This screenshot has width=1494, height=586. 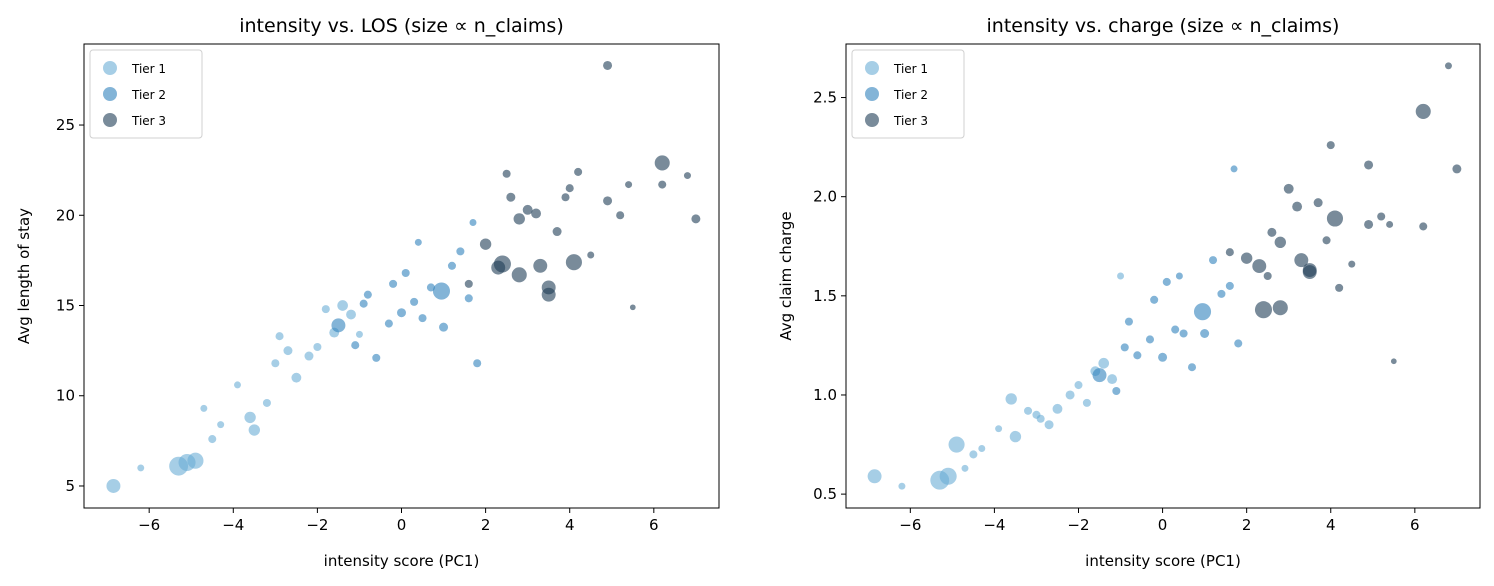 What do you see at coordinates (24, 276) in the screenshot?
I see `y-axis-label: Avg length of stay` at bounding box center [24, 276].